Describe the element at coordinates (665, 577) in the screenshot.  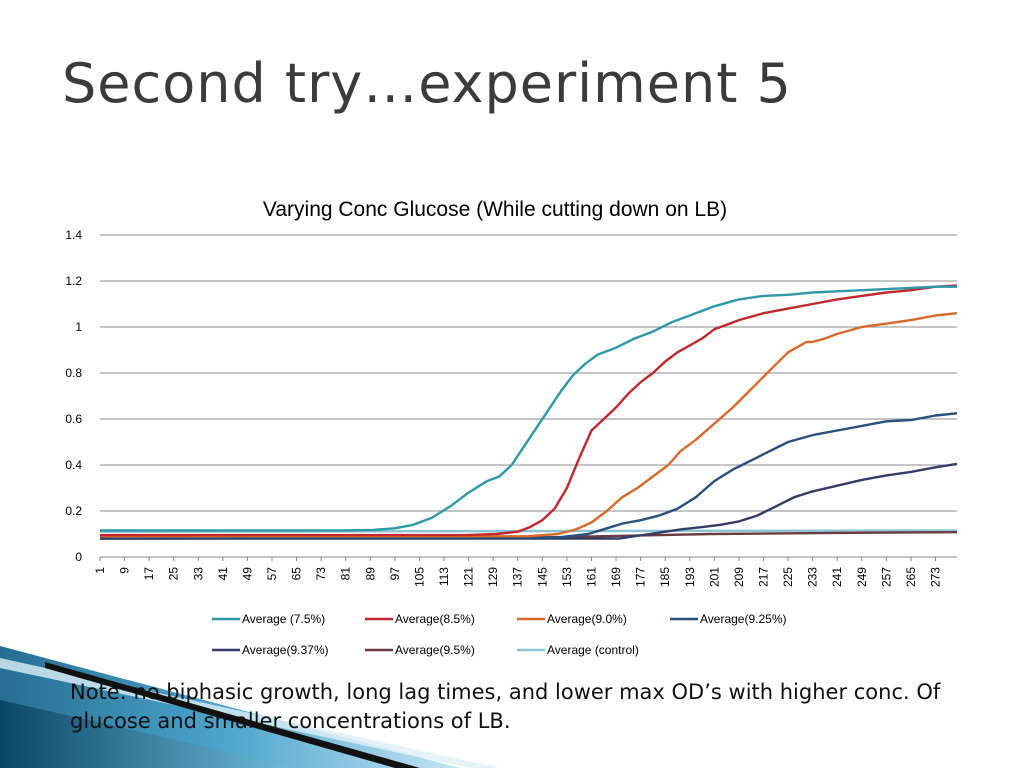
I see `x-tick-label: 185` at that location.